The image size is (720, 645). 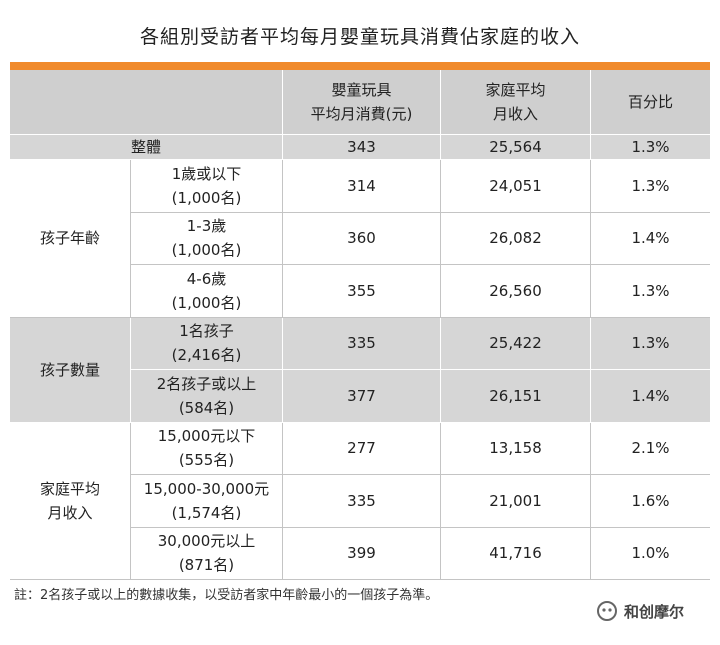 I want to click on value-cell: 25,564, so click(x=515, y=147).